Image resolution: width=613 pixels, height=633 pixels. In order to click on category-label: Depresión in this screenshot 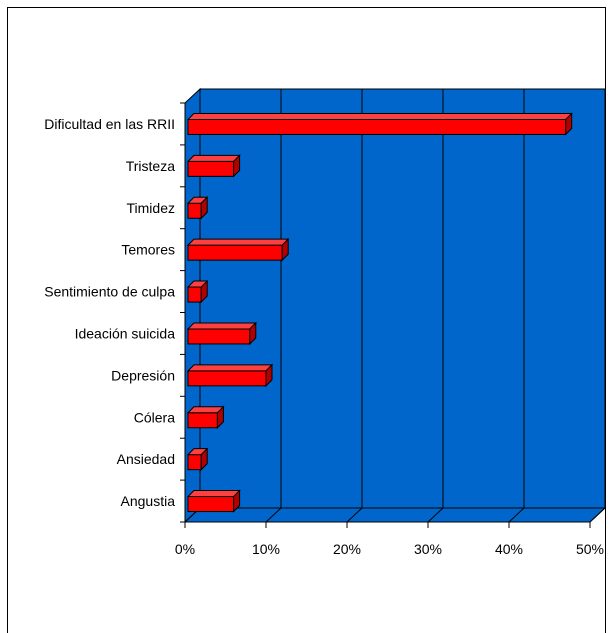, I will do `click(143, 375)`.